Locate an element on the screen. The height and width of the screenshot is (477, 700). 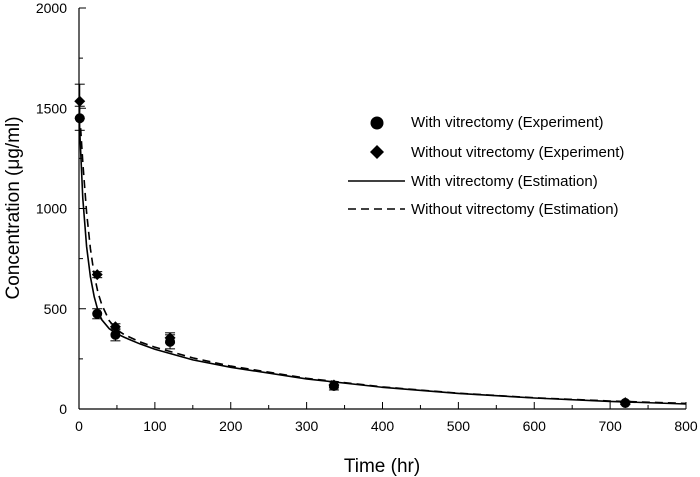
legend-label: With vitrectomy (Experiment) is located at coordinates (507, 122).